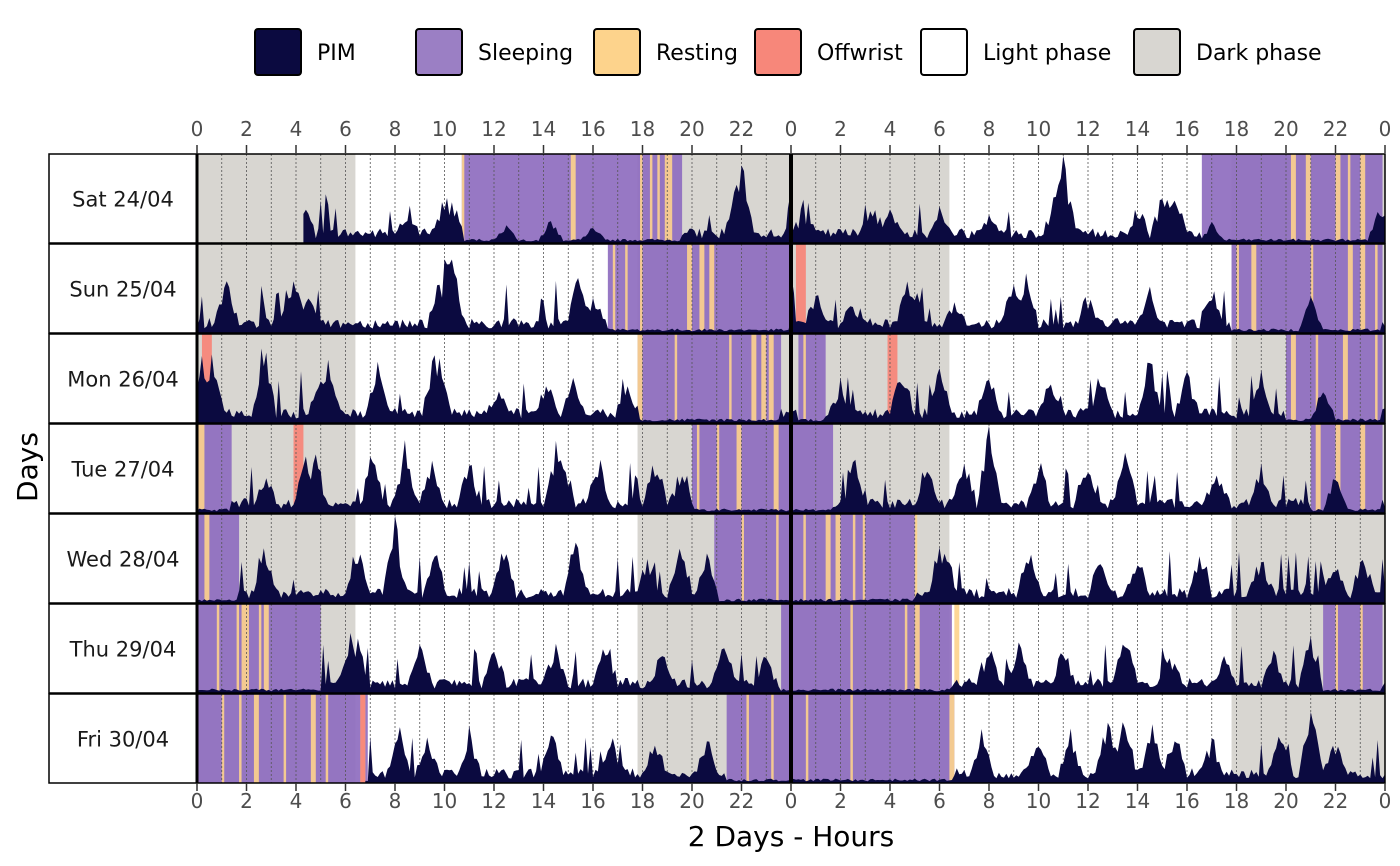 The width and height of the screenshot is (1400, 866). I want to click on dark-phase-band, so click(276, 198).